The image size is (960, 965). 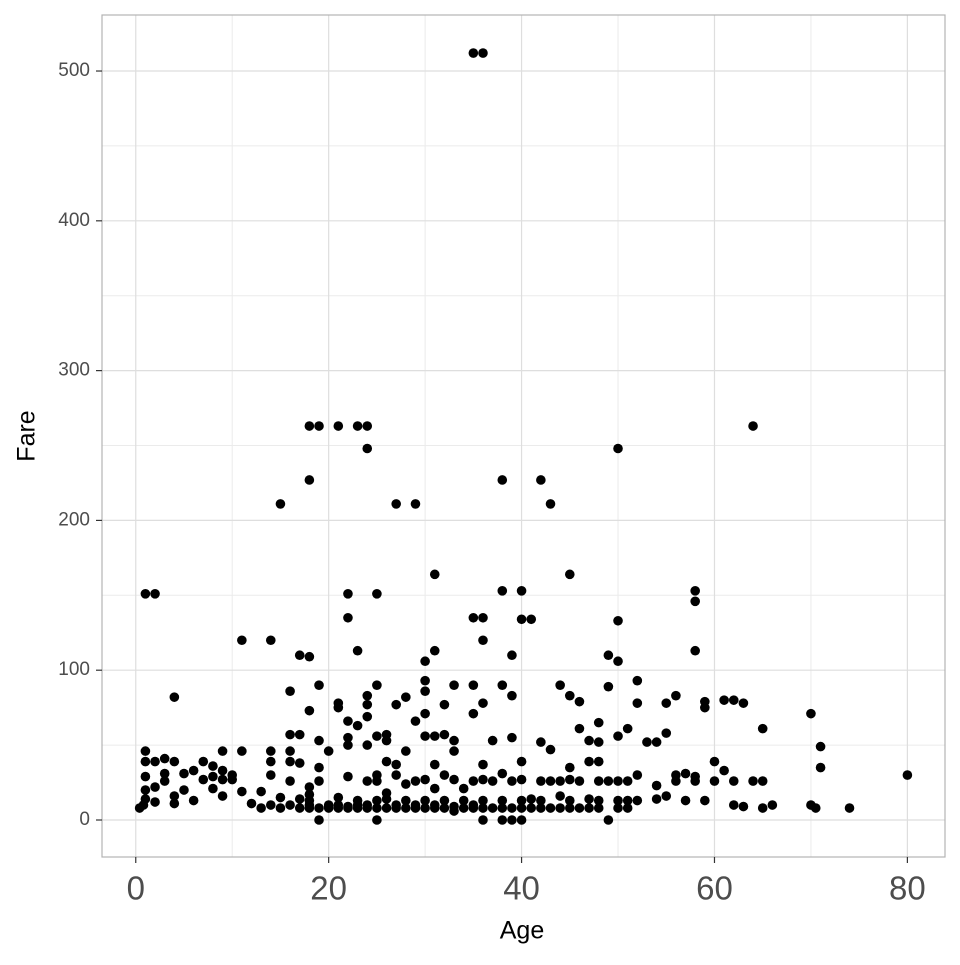 I want to click on y-tick-label: 300, so click(x=74, y=370).